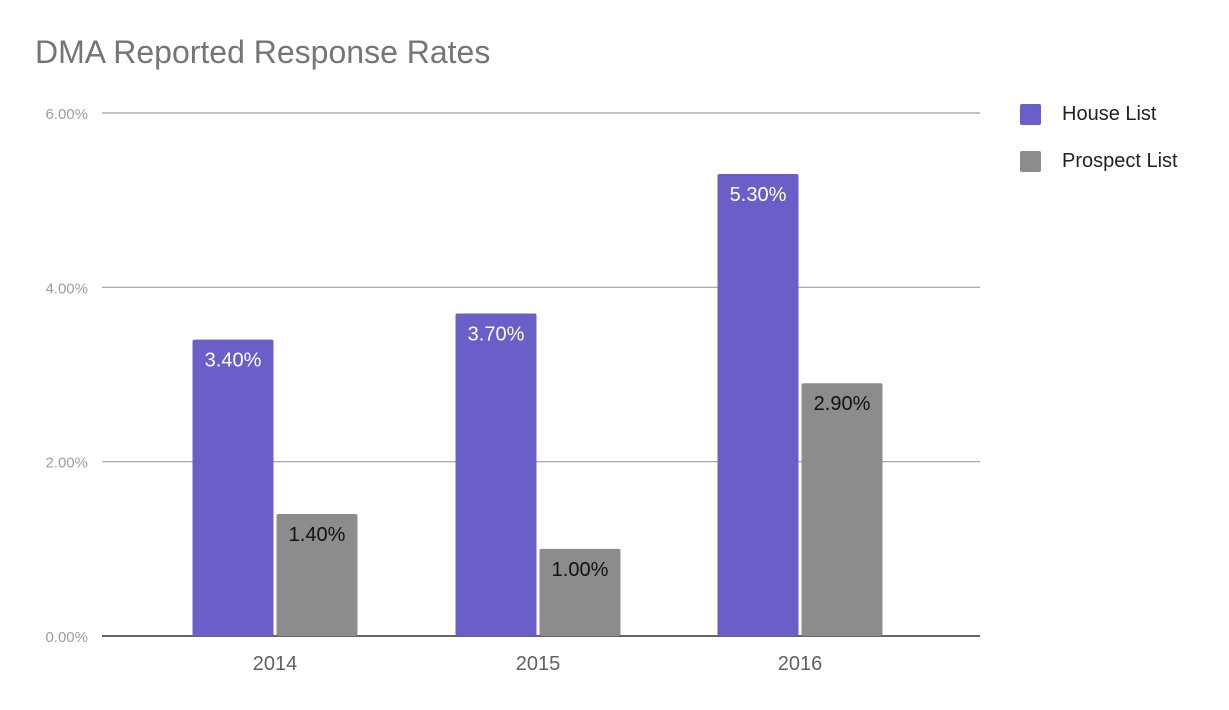  What do you see at coordinates (1109, 114) in the screenshot?
I see `legend-label-house-list: House List` at bounding box center [1109, 114].